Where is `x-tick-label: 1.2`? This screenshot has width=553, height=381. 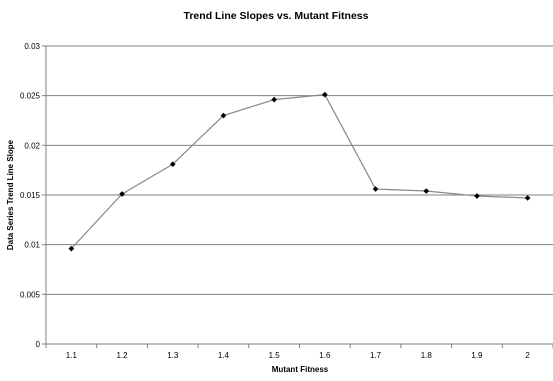
x-tick-label: 1.2 is located at coordinates (122, 355).